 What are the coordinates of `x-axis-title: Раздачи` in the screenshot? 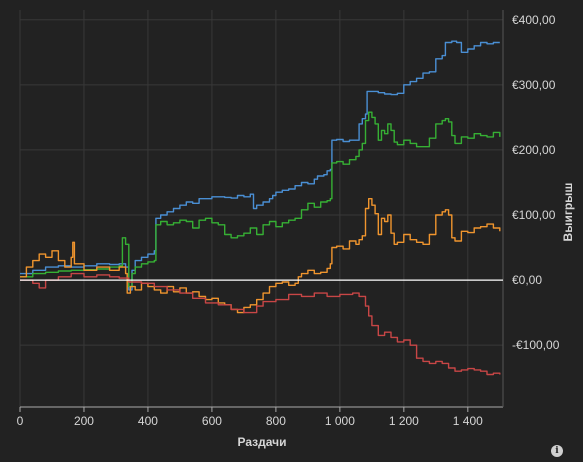 It's located at (262, 442).